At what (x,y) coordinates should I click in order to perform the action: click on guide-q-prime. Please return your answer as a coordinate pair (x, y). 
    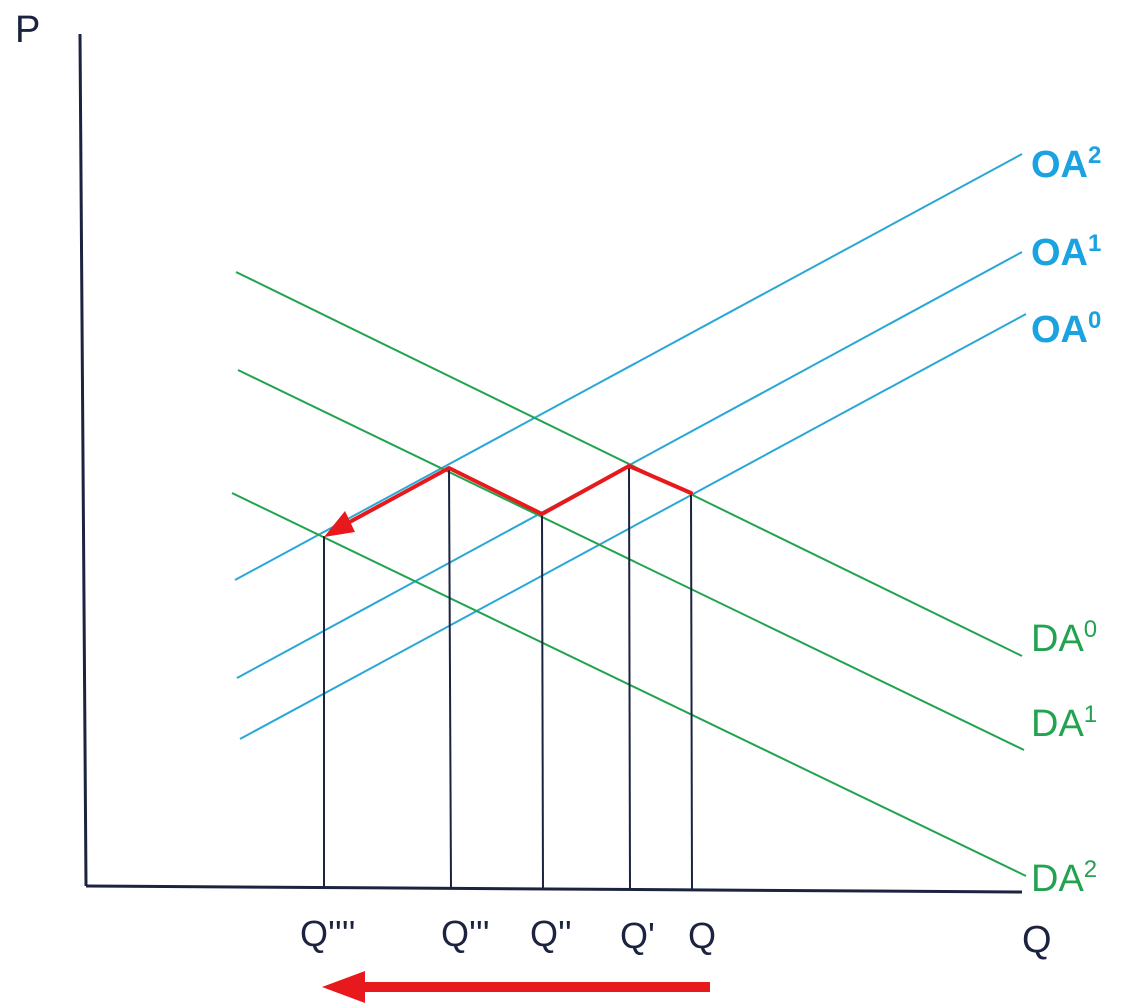
    Looking at the image, I should click on (629, 678).